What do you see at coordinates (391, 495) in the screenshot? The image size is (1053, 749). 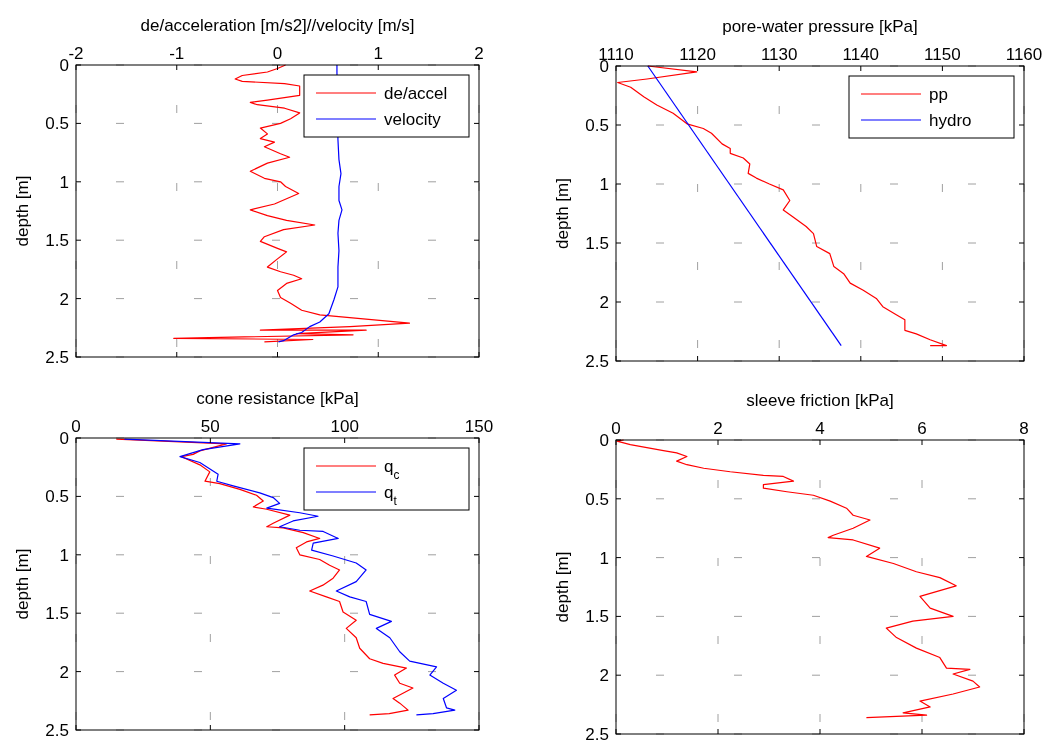 I see `legend-label: q$_{t}$` at bounding box center [391, 495].